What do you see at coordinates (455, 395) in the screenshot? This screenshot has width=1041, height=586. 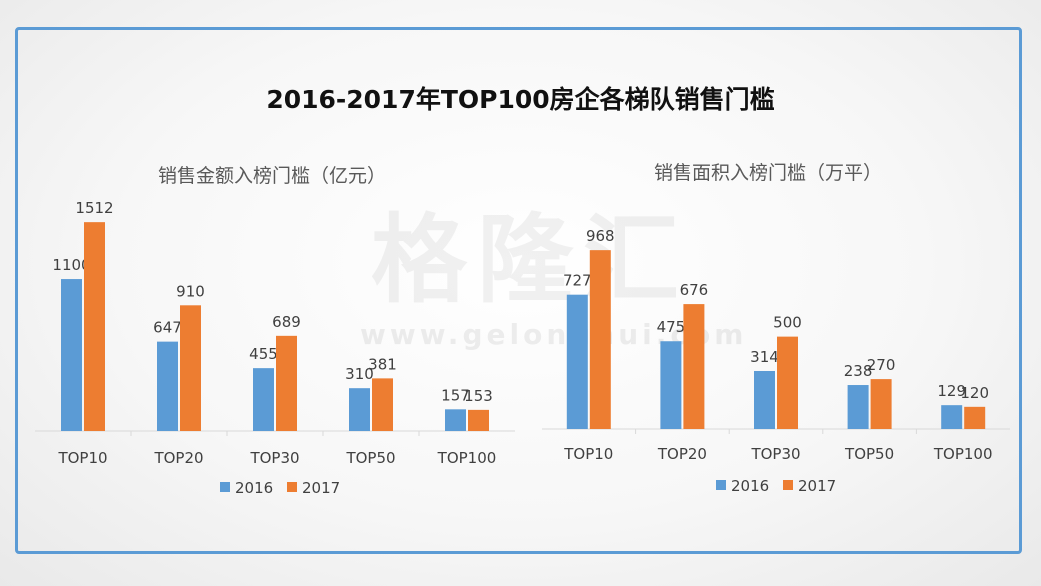 I see `data-label: 157` at bounding box center [455, 395].